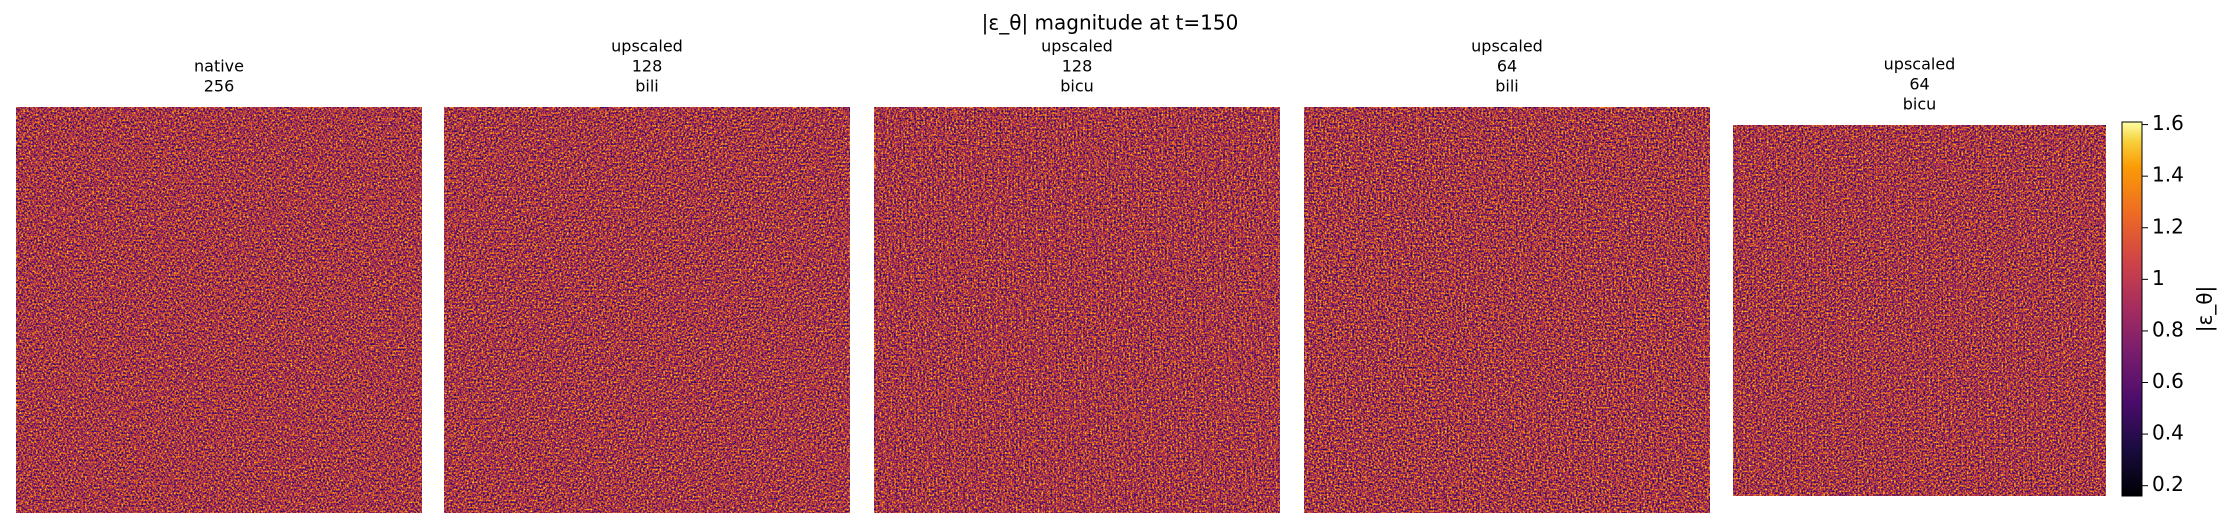 This screenshot has height=526, width=2221. I want to click on colorbar-tick-label: 0.8, so click(2168, 329).